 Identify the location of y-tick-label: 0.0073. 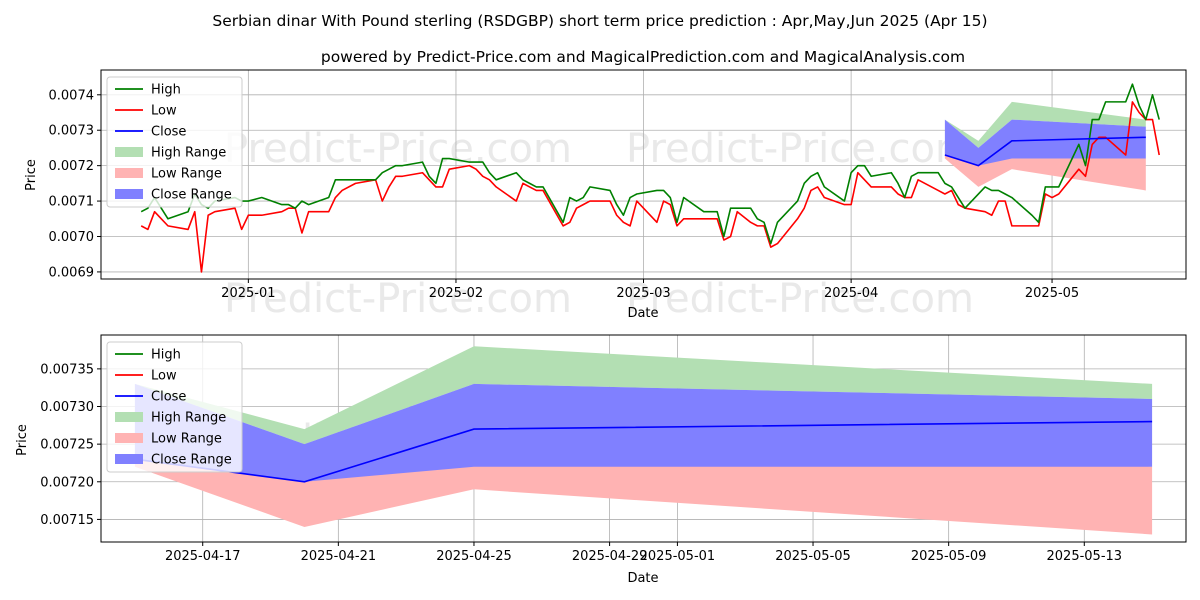
(72, 131).